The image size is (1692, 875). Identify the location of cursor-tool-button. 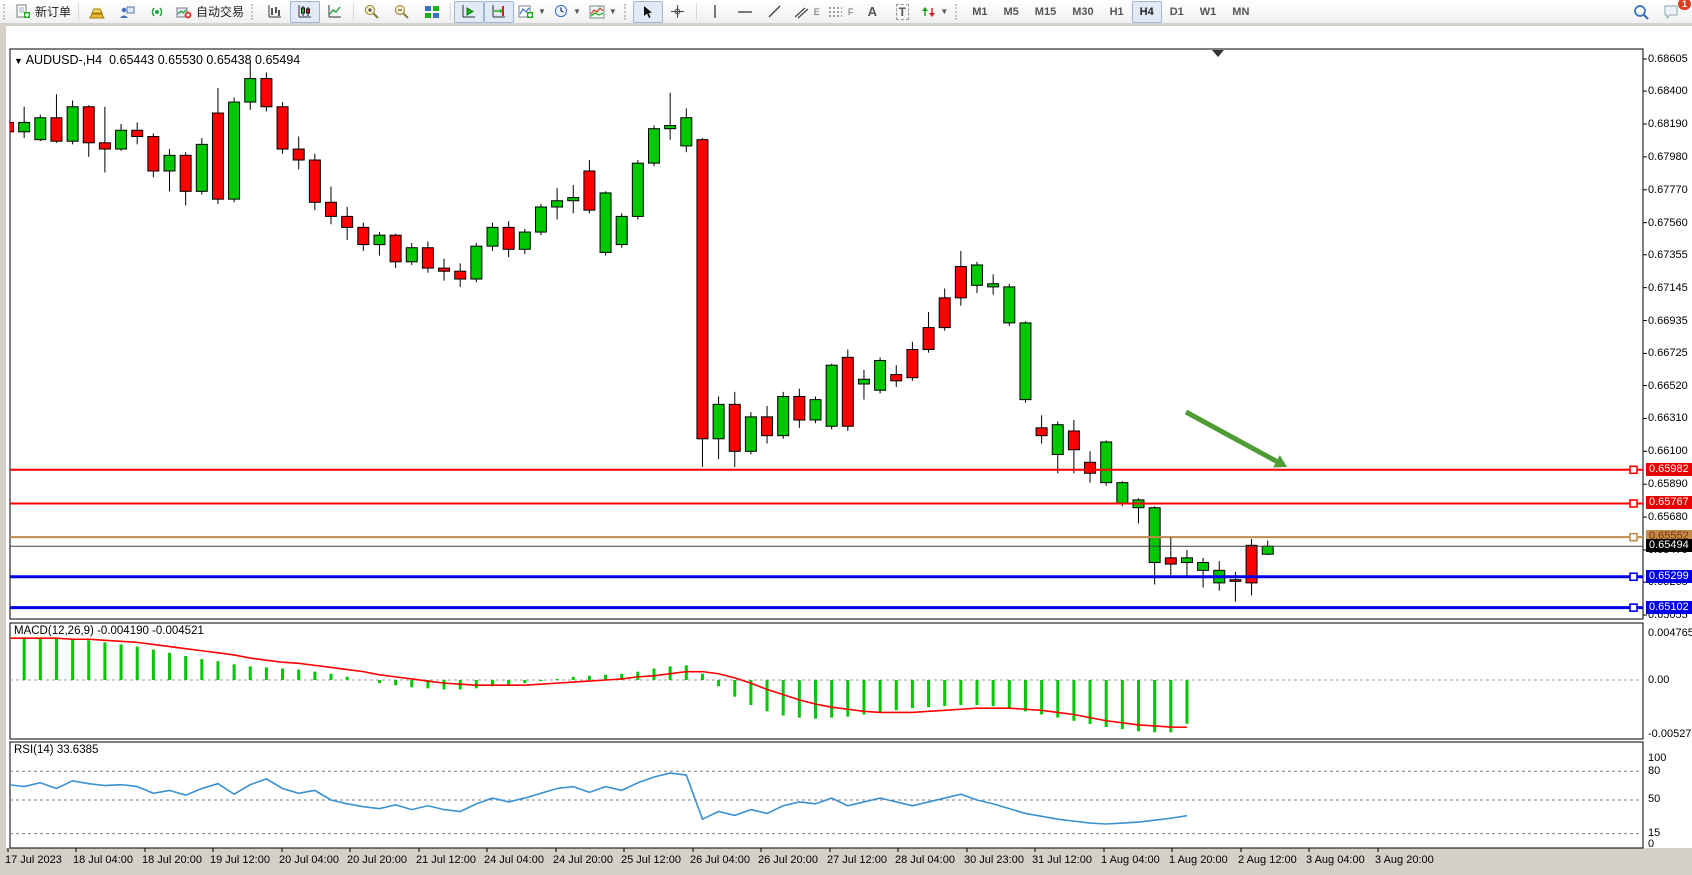
(648, 12).